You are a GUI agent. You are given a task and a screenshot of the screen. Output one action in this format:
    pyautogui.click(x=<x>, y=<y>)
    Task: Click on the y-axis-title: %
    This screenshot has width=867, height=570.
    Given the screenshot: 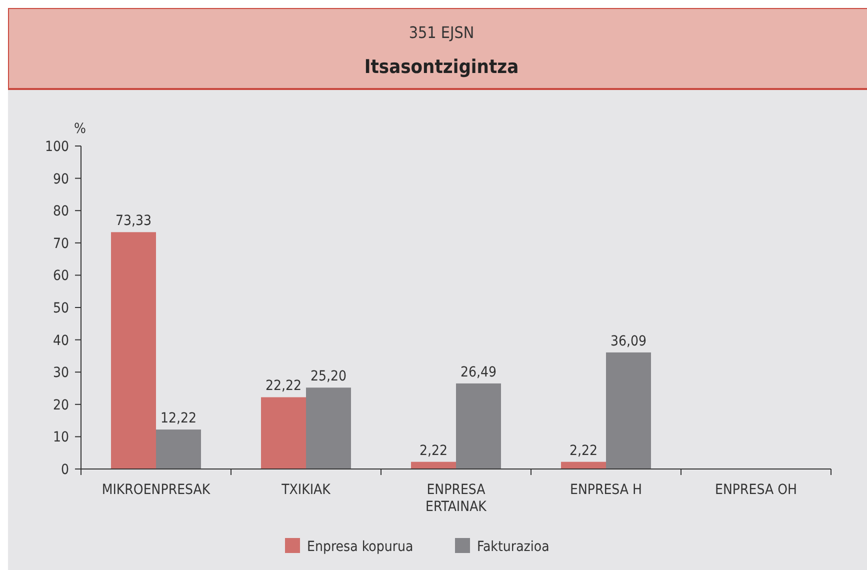 What is the action you would take?
    pyautogui.click(x=80, y=129)
    